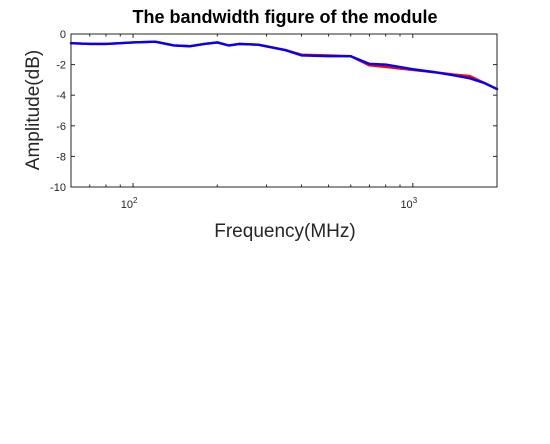 The image size is (550, 444). Describe the element at coordinates (33, 110) in the screenshot. I see `y-axis-label: Amplitude(dB)` at that location.